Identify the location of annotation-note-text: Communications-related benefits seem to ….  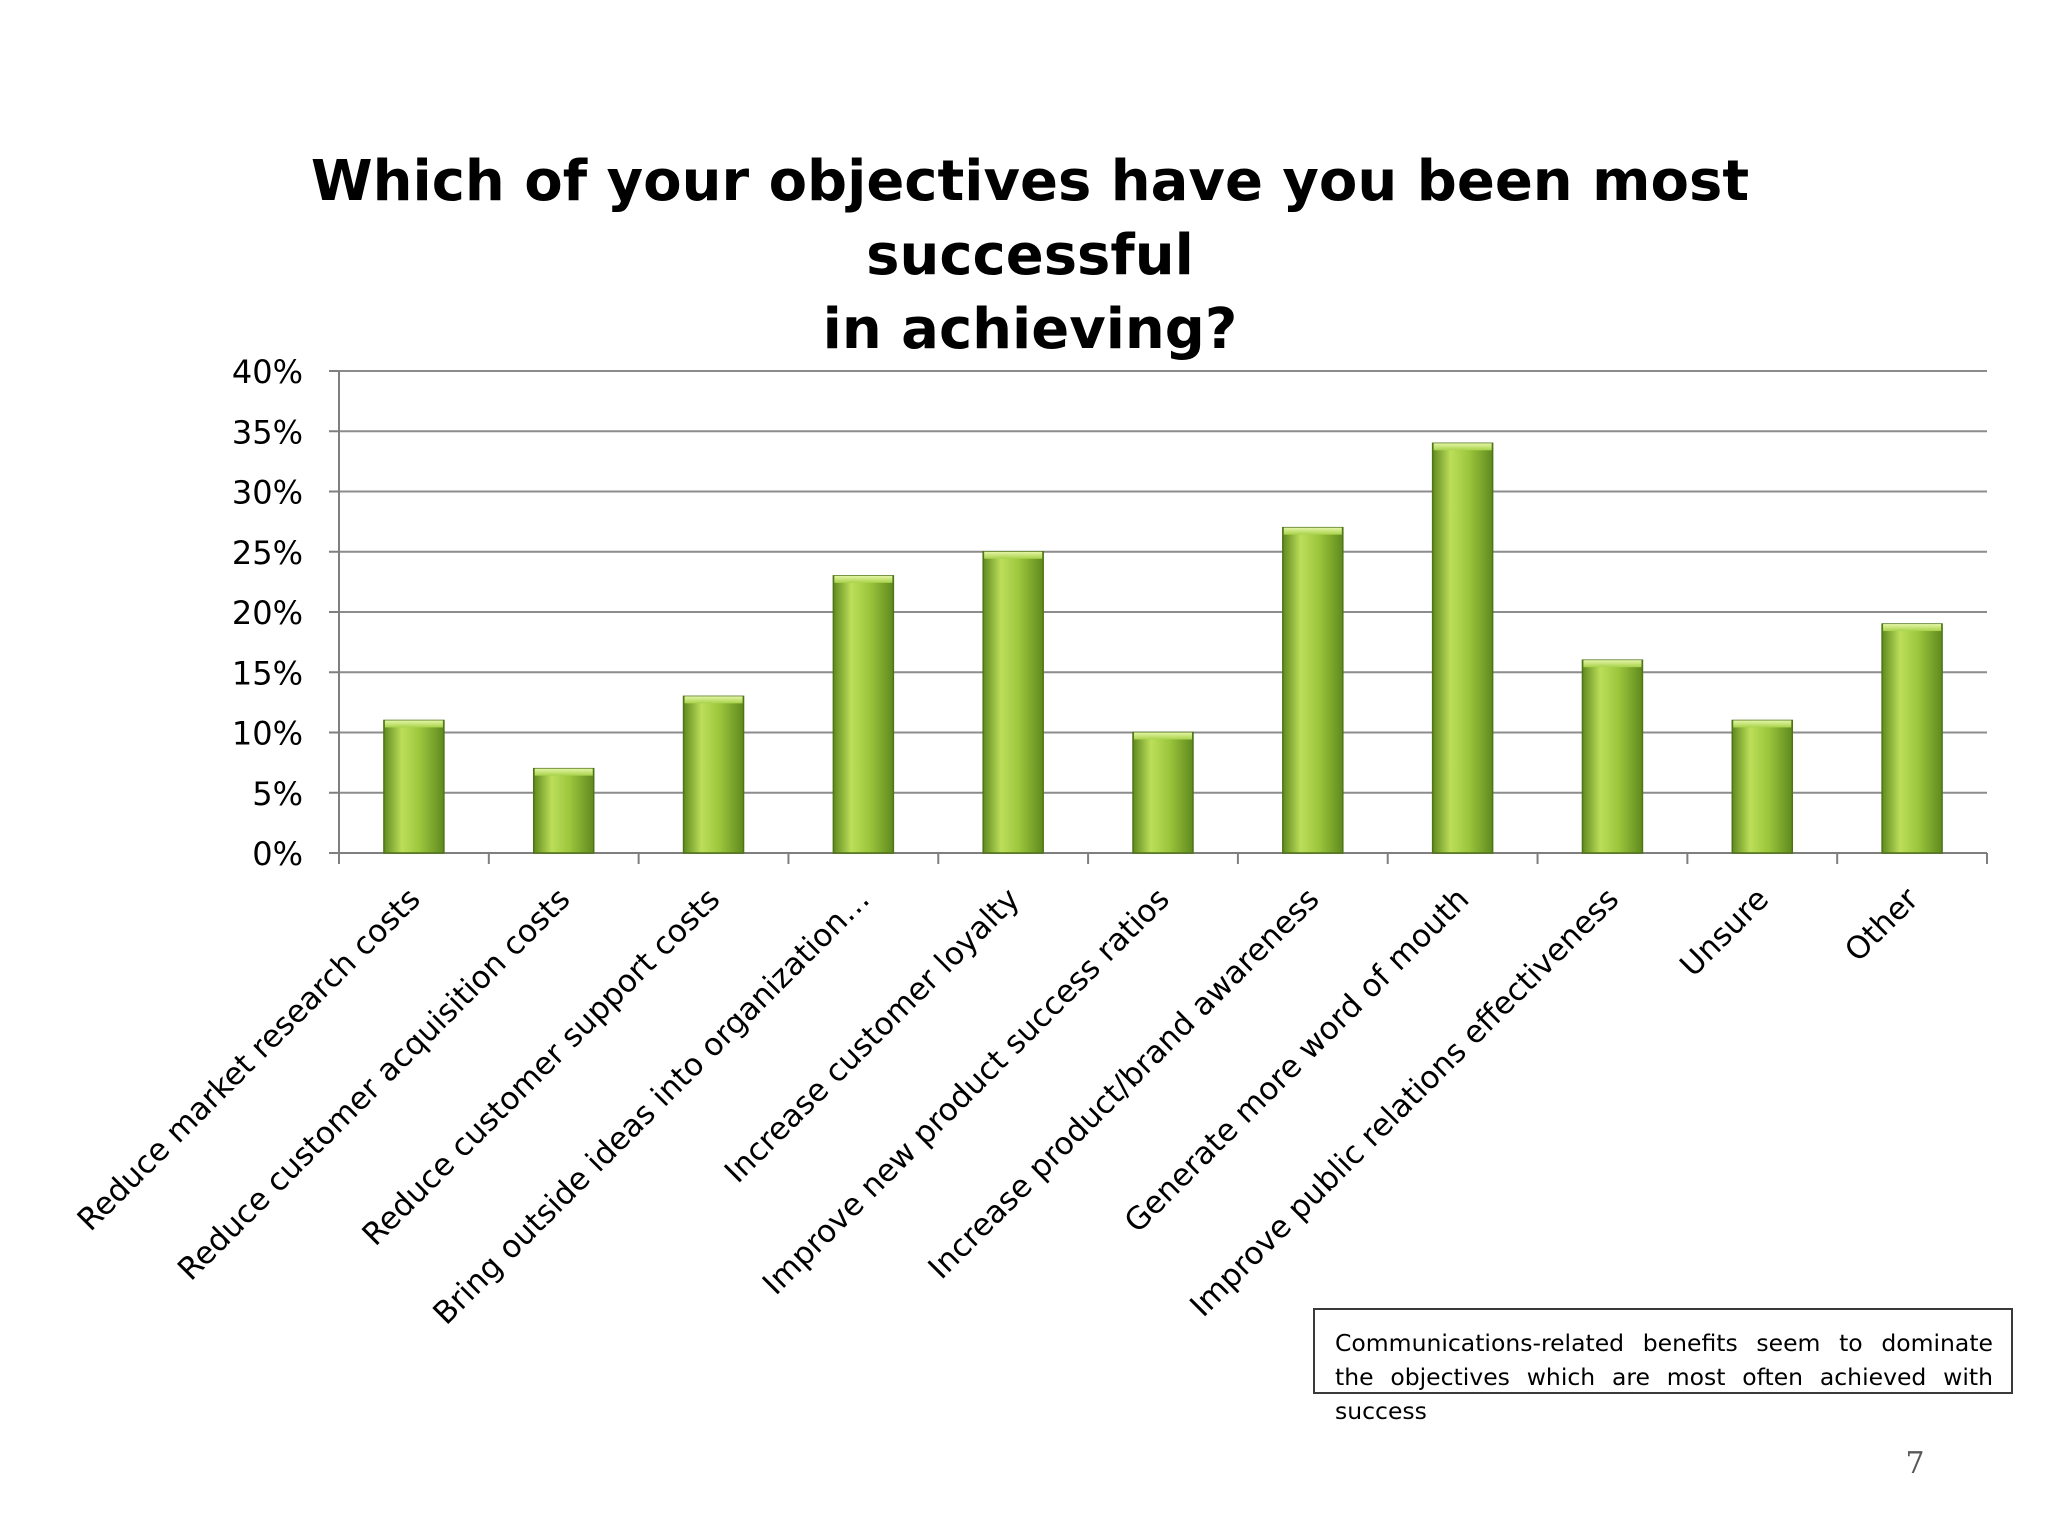
(1664, 1377).